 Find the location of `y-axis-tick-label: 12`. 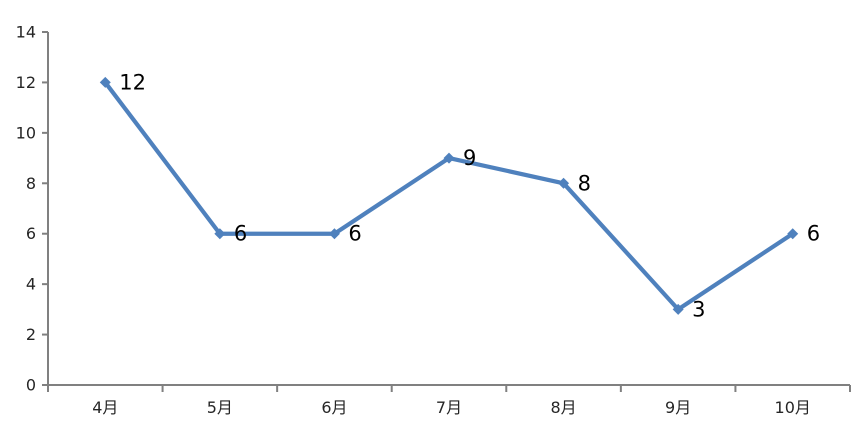

y-axis-tick-label: 12 is located at coordinates (26, 82).